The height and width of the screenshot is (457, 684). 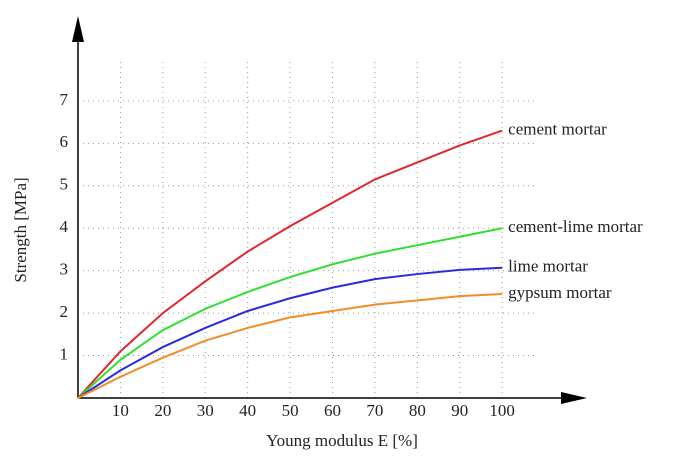 I want to click on x-axis-title: Young modulus E [%], so click(x=342, y=440).